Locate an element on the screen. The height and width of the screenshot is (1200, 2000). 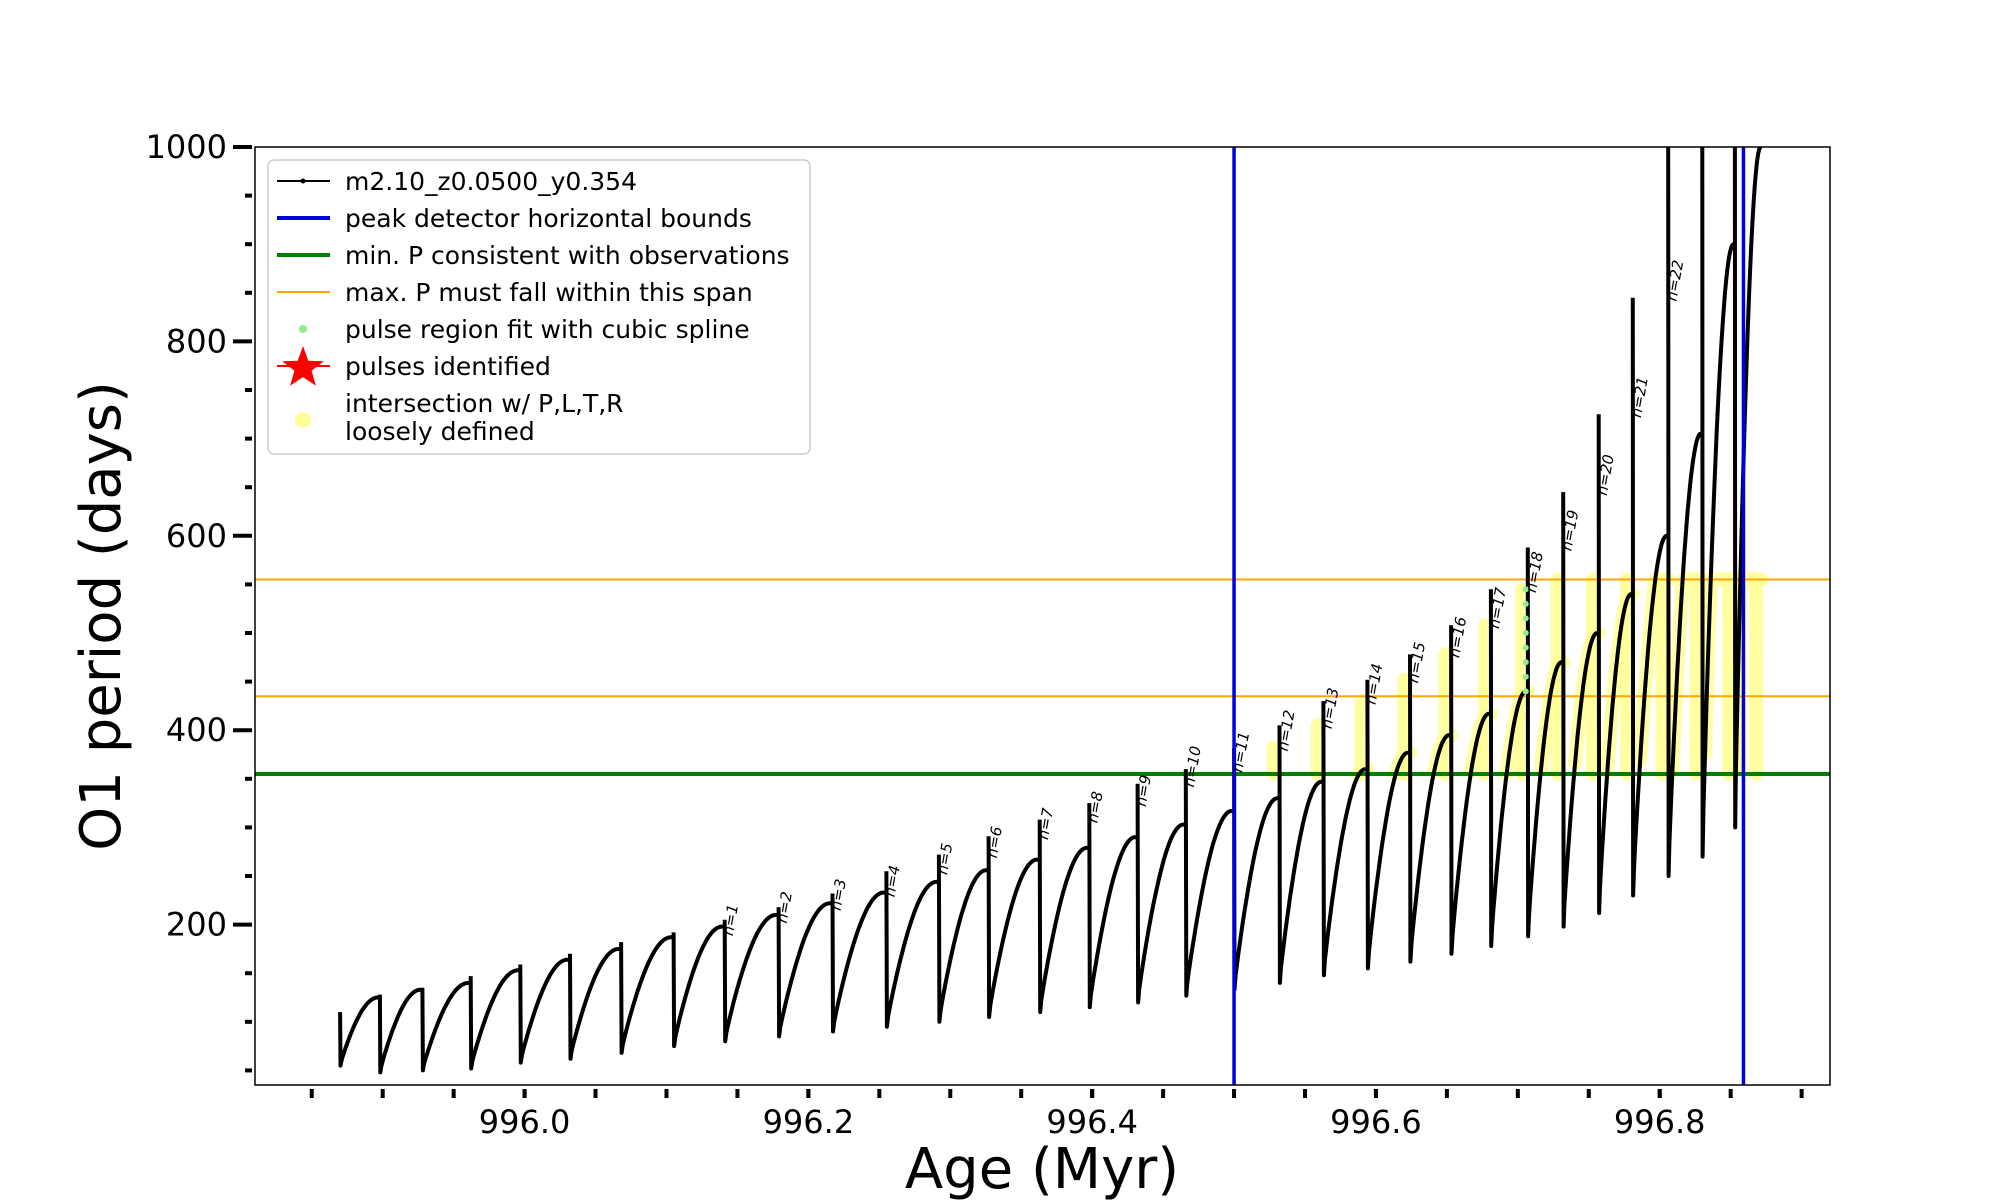
pulse-label: n=8 is located at coordinates (1095, 807).